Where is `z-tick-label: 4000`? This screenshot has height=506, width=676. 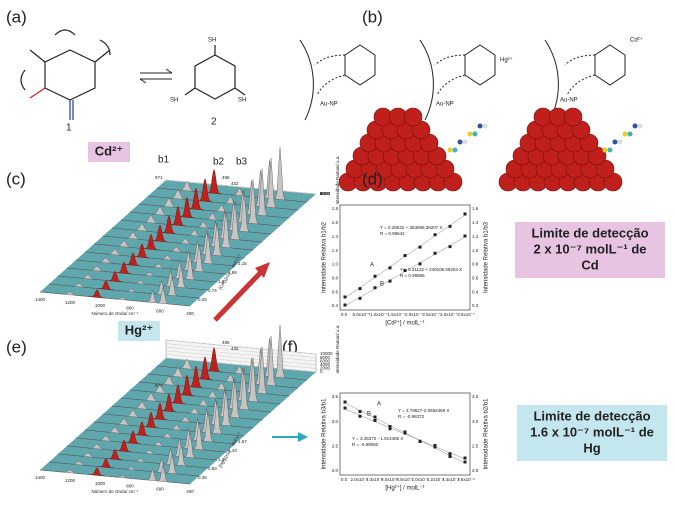 z-tick-label: 4000 is located at coordinates (325, 193).